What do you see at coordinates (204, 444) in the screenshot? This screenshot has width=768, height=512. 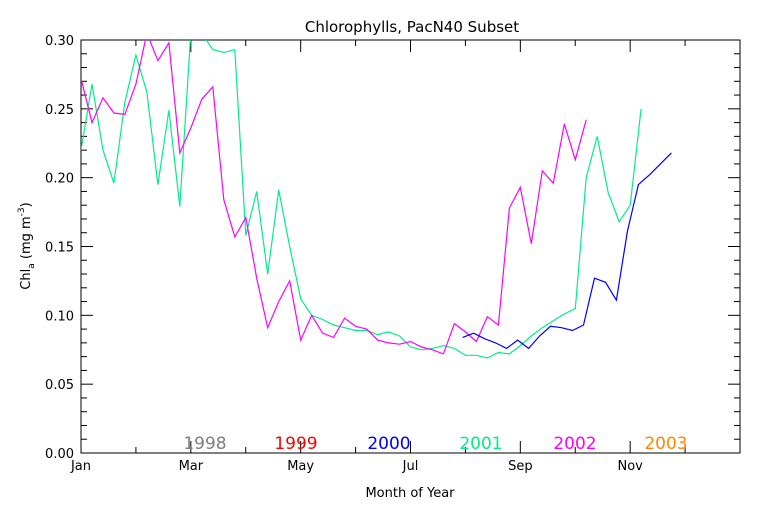 I see `legend-item-1998: 1998` at bounding box center [204, 444].